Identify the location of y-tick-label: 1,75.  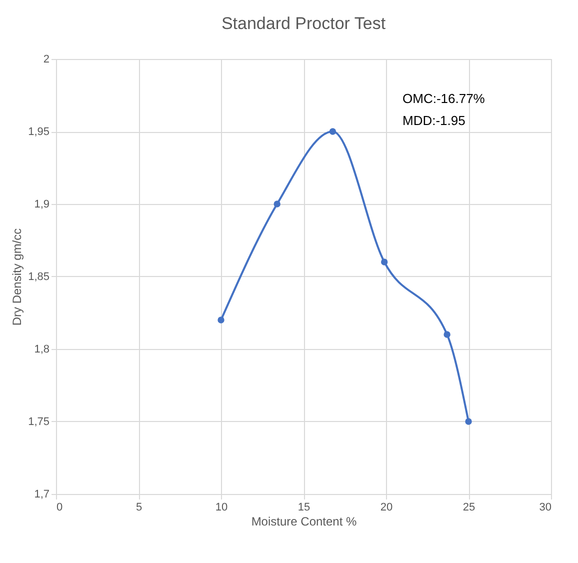
(39, 422).